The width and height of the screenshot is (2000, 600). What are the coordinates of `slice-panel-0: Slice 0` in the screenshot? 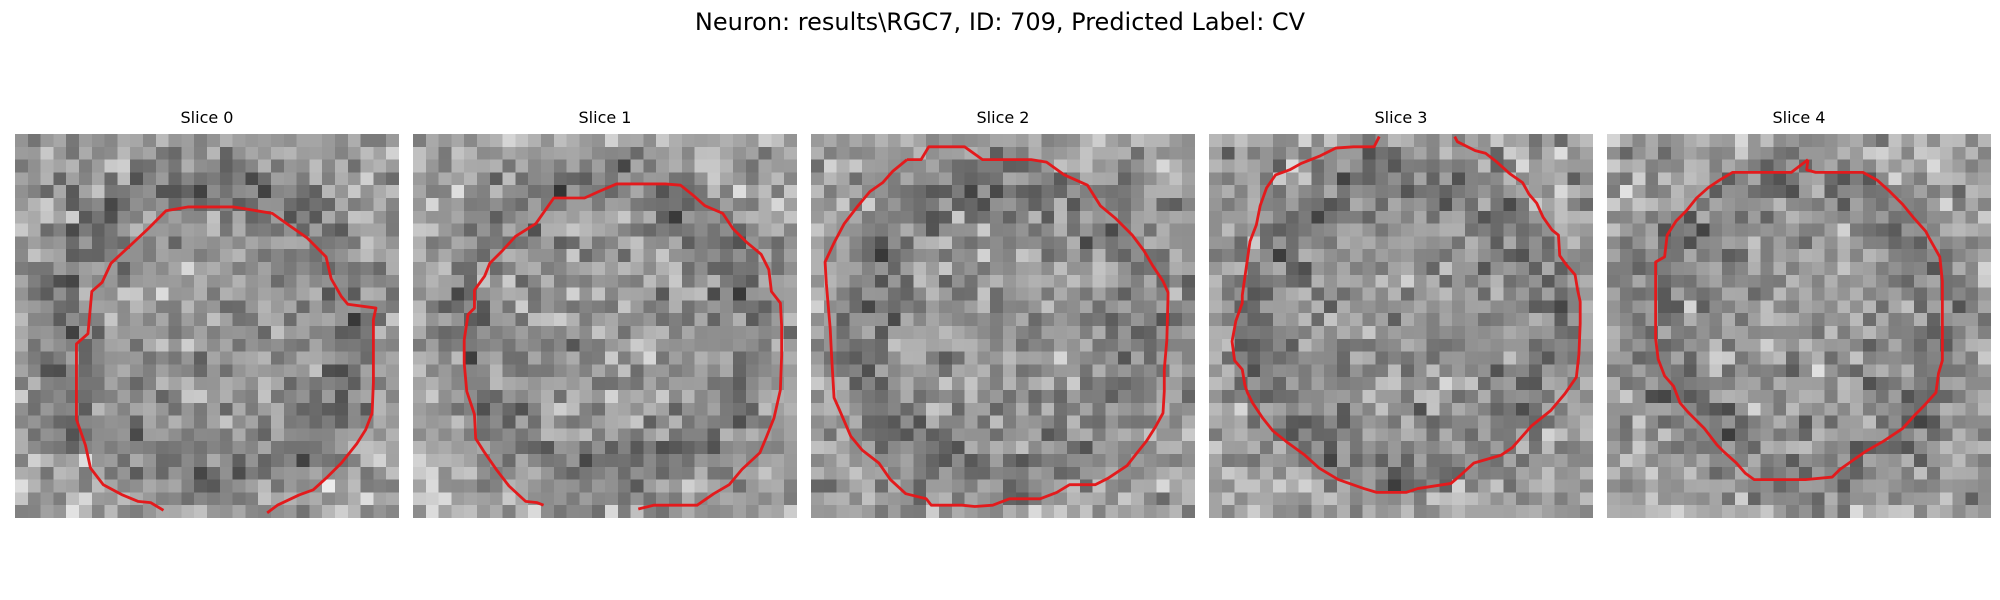 It's located at (207, 313).